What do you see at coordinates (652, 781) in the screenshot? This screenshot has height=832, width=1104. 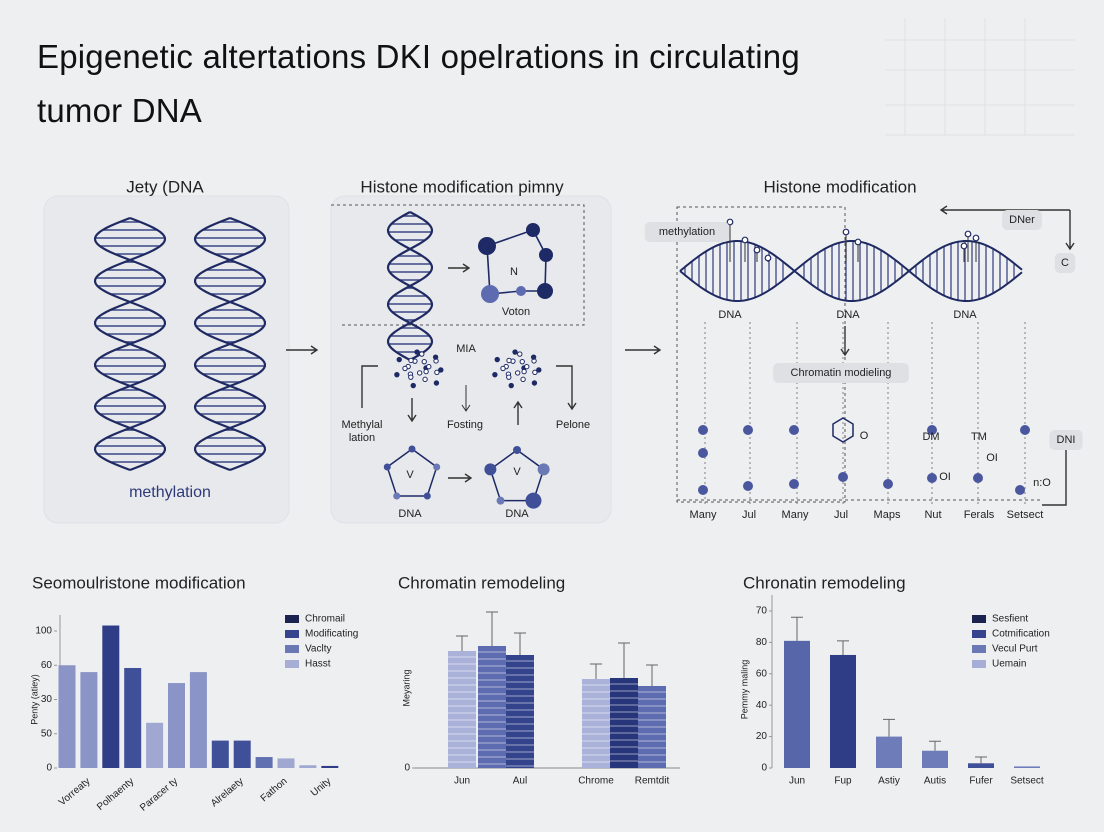 I see `x-tick-label: Remtdit` at bounding box center [652, 781].